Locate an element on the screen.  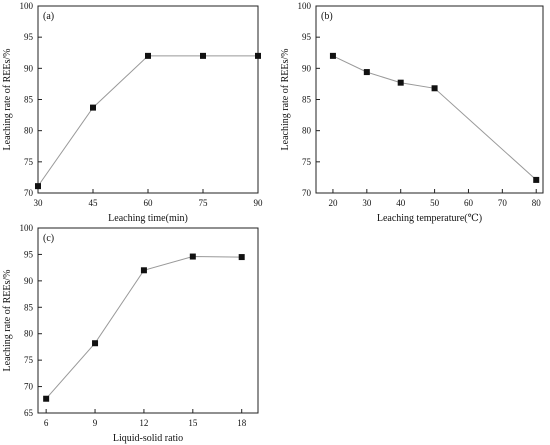
panel-label: (c) is located at coordinates (48, 238).